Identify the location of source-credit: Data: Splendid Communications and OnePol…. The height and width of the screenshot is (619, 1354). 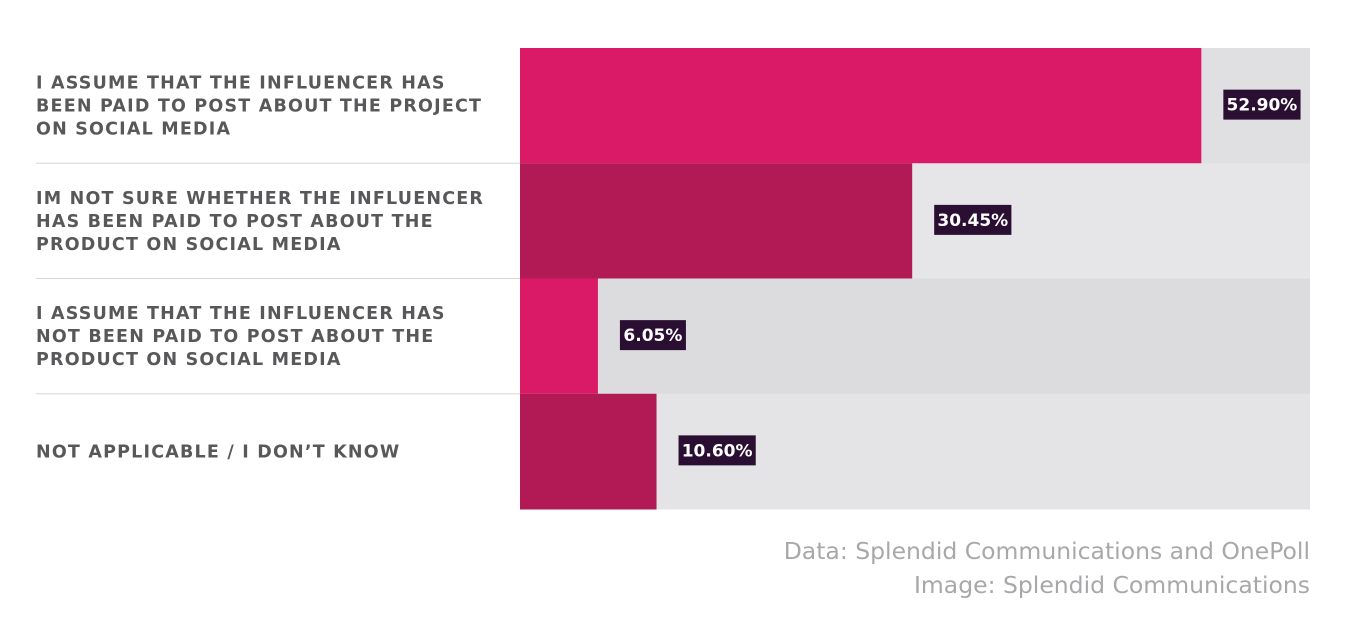
(1047, 568).